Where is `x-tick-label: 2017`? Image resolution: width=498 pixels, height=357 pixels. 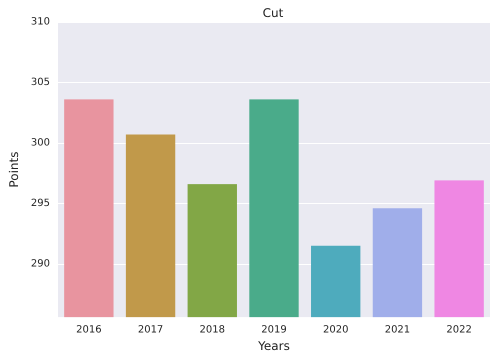
x-tick-label: 2017 is located at coordinates (151, 330).